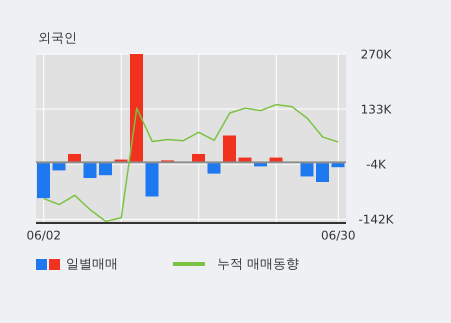  Describe the element at coordinates (377, 164) in the screenshot. I see `y-tick-label: -4K` at that location.